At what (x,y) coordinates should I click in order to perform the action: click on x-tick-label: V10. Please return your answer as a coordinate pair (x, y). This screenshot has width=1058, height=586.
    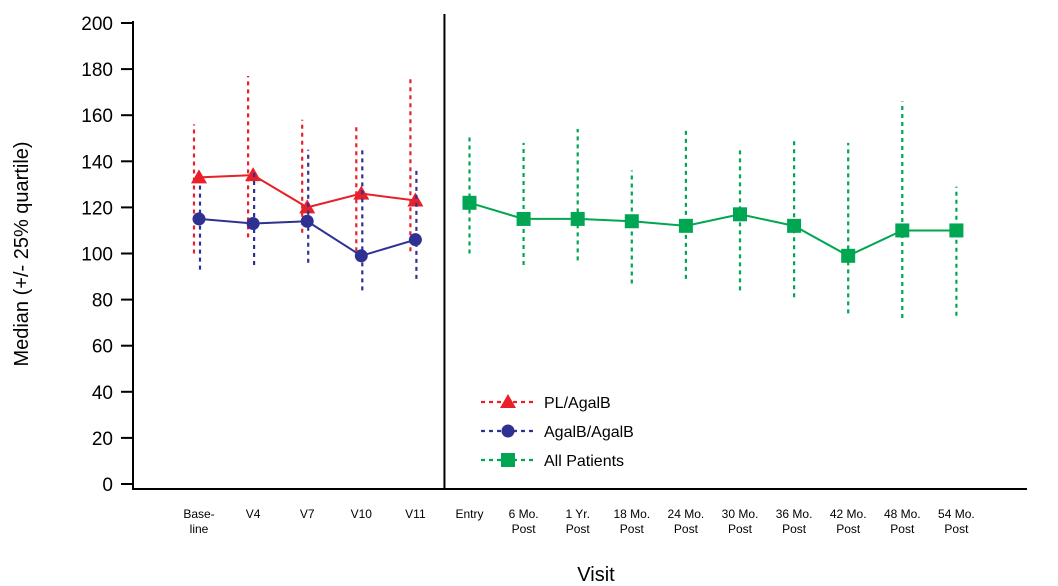
    Looking at the image, I should click on (362, 514).